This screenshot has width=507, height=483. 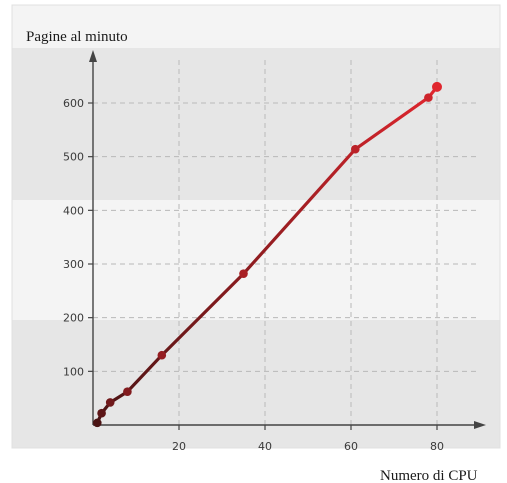 I want to click on x-tick-label: 20, so click(x=179, y=446).